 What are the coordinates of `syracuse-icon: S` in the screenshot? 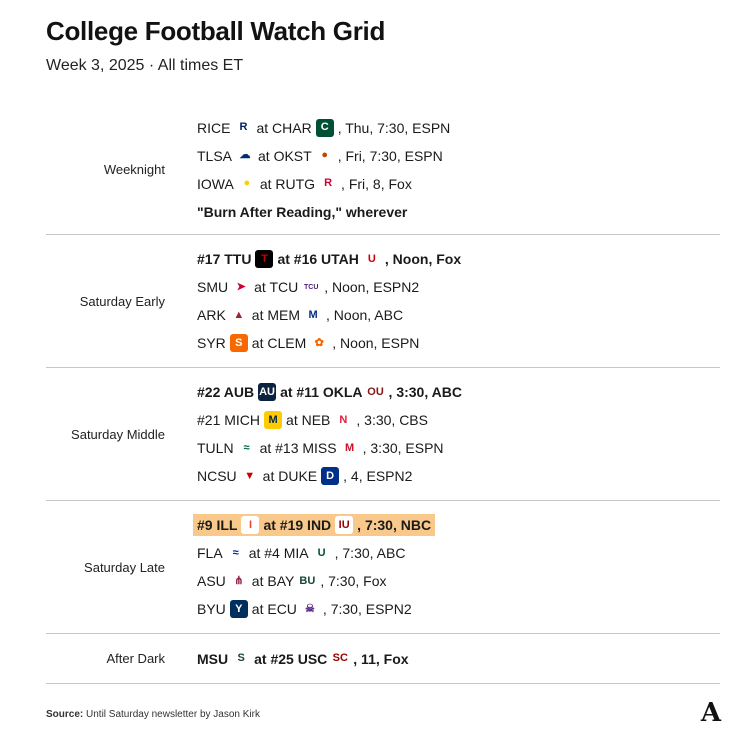 It's located at (238, 343).